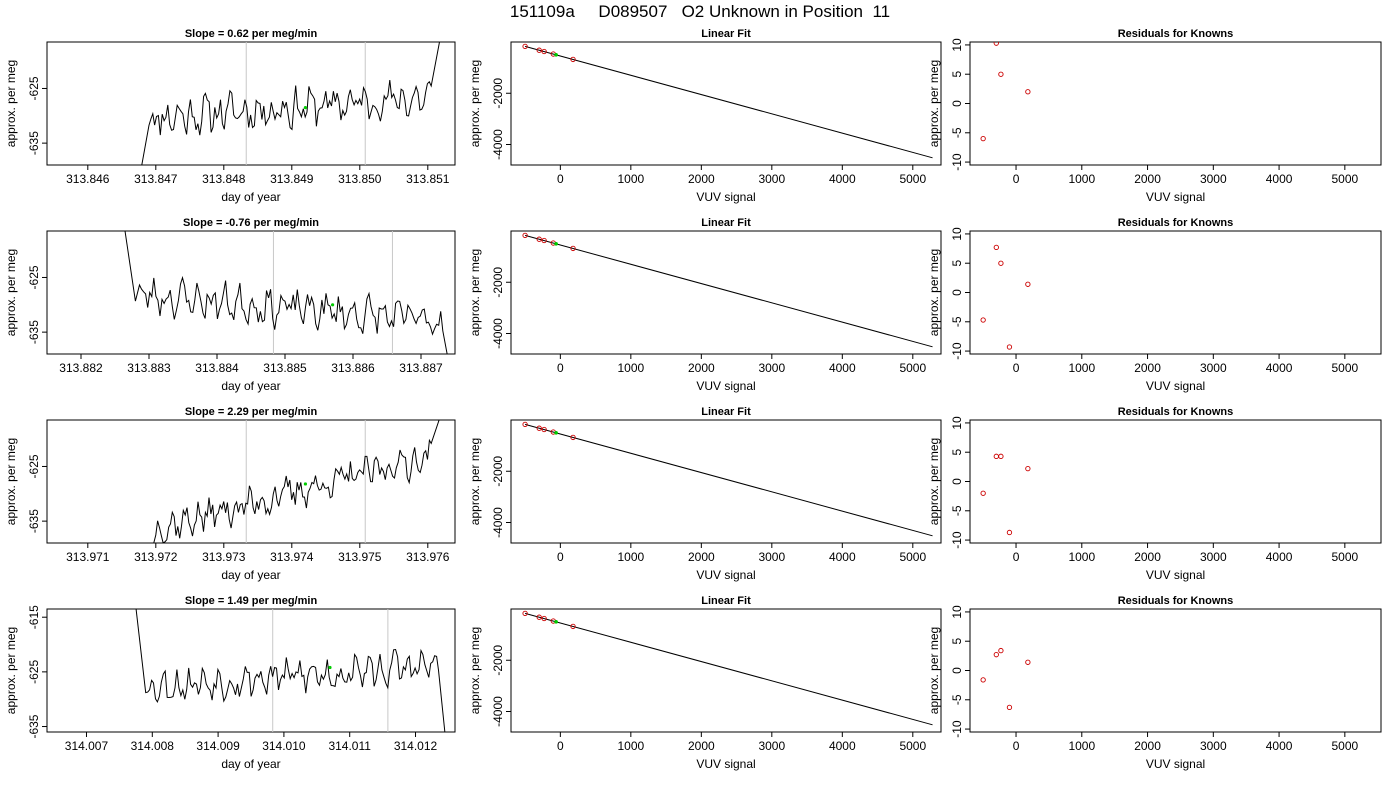 The width and height of the screenshot is (1400, 805). I want to click on x-tick-label: 313.886, so click(353, 368).